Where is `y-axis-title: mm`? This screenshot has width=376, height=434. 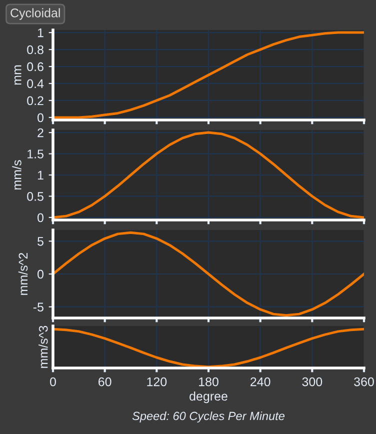 y-axis-title: mm is located at coordinates (18, 75).